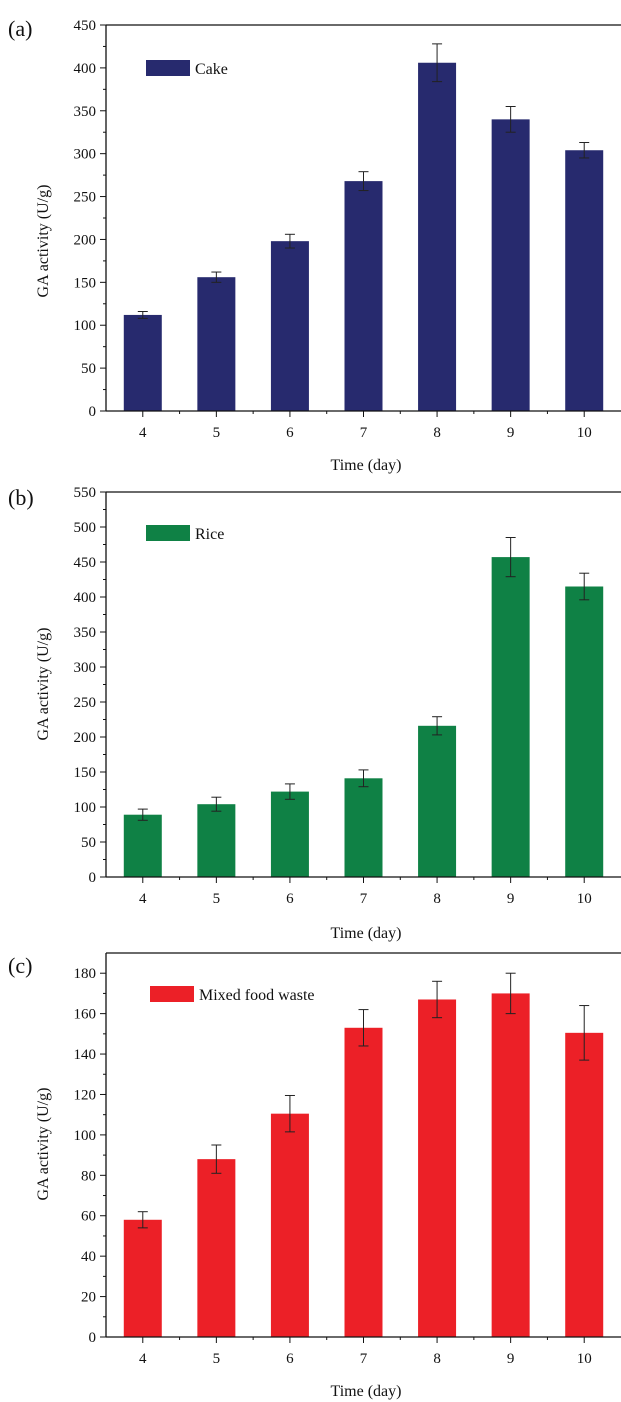 This screenshot has height=1402, width=621. I want to click on y-tick-label: 180, so click(85, 974).